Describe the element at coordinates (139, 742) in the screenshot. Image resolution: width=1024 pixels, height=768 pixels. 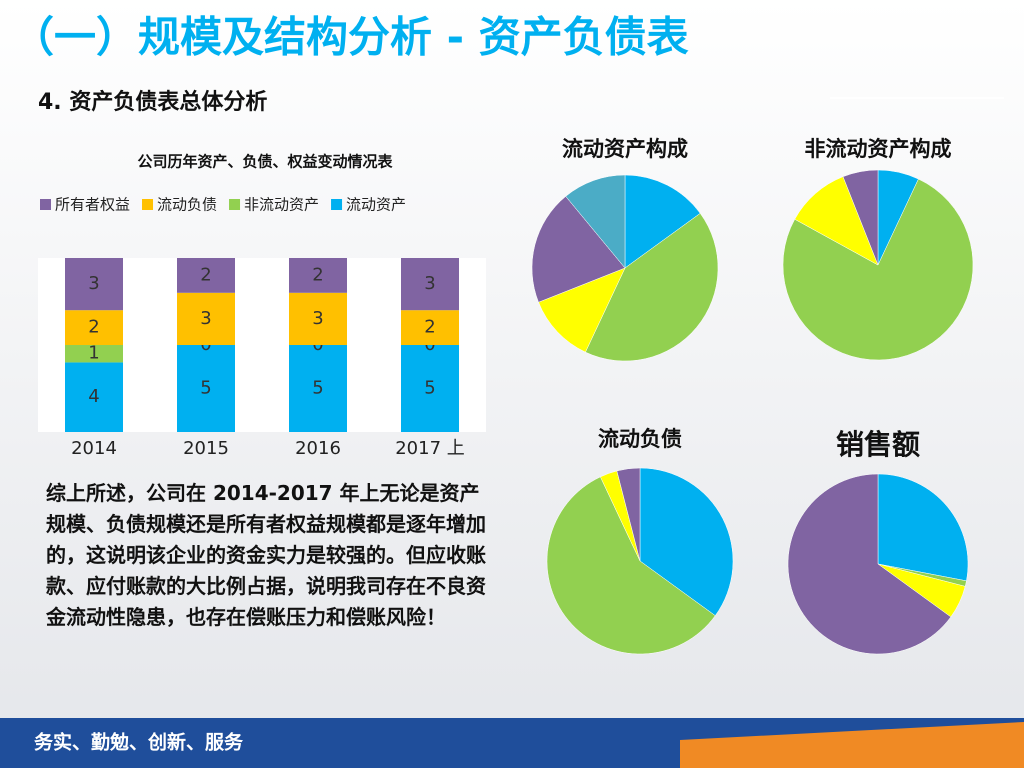
I see `footer-text: 务实、勤勉、创新、服务` at that location.